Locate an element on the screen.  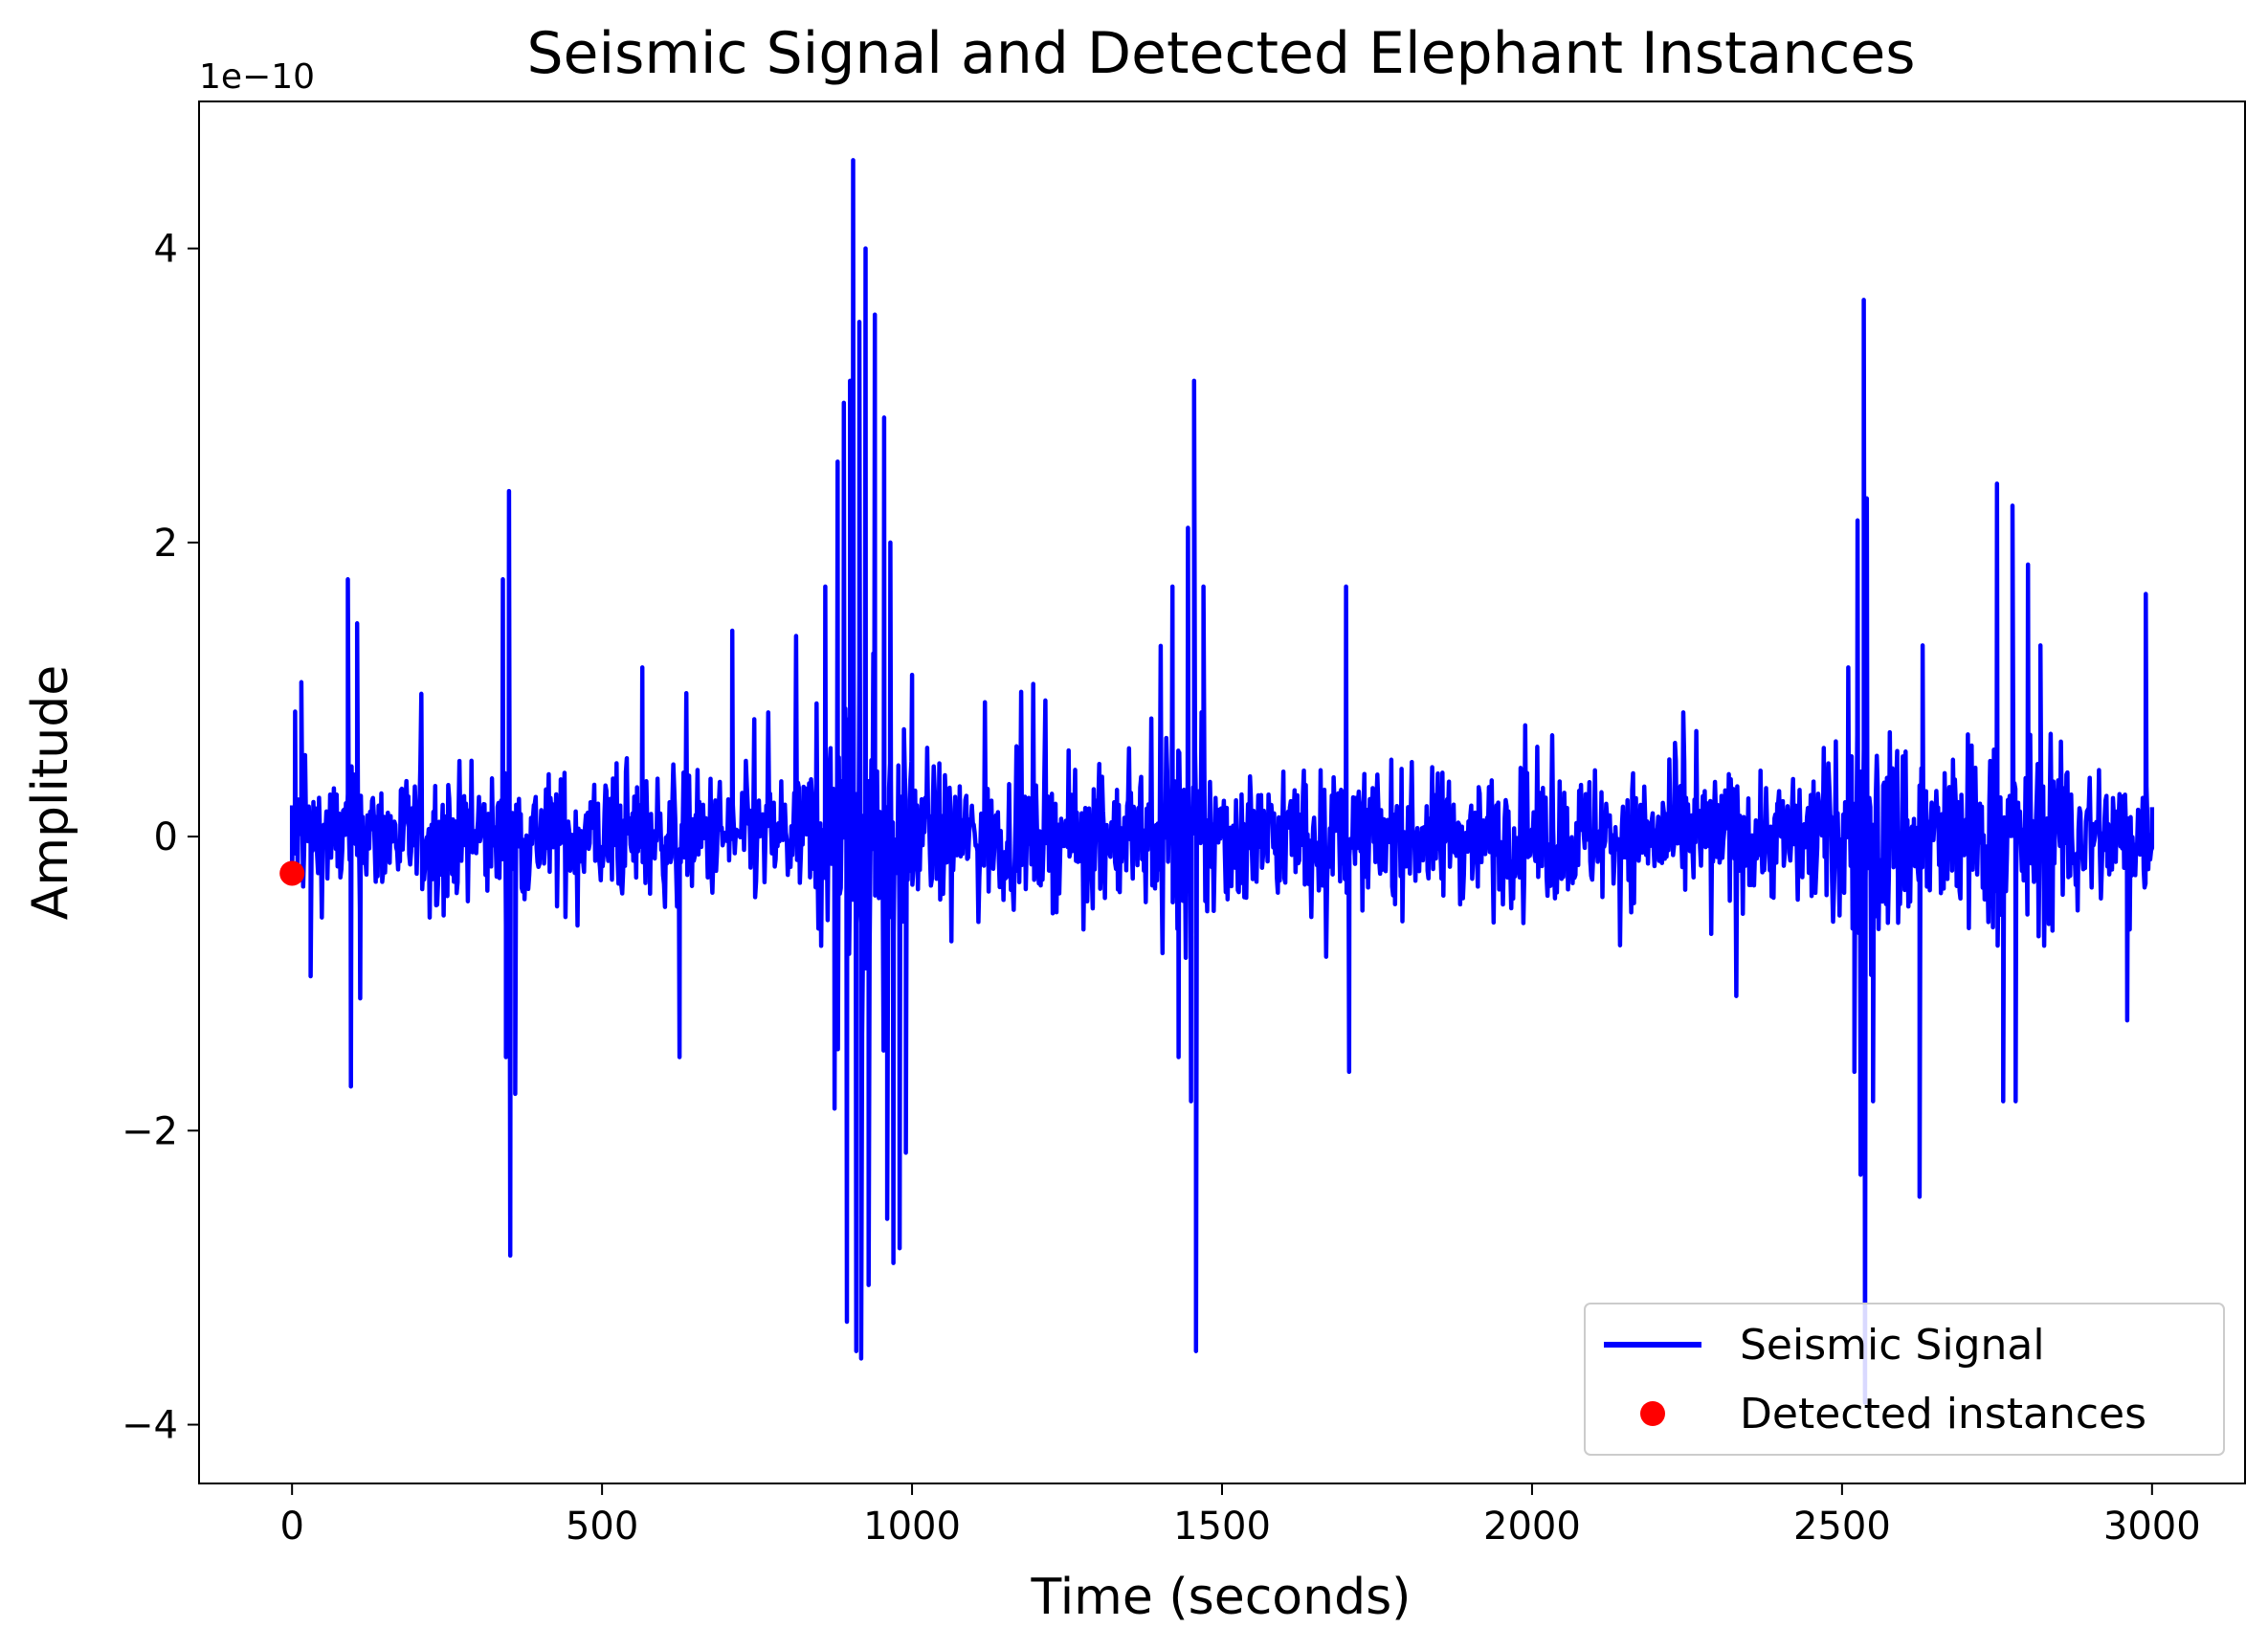
x-axis-label: Time (seconds) is located at coordinates (1221, 1597).